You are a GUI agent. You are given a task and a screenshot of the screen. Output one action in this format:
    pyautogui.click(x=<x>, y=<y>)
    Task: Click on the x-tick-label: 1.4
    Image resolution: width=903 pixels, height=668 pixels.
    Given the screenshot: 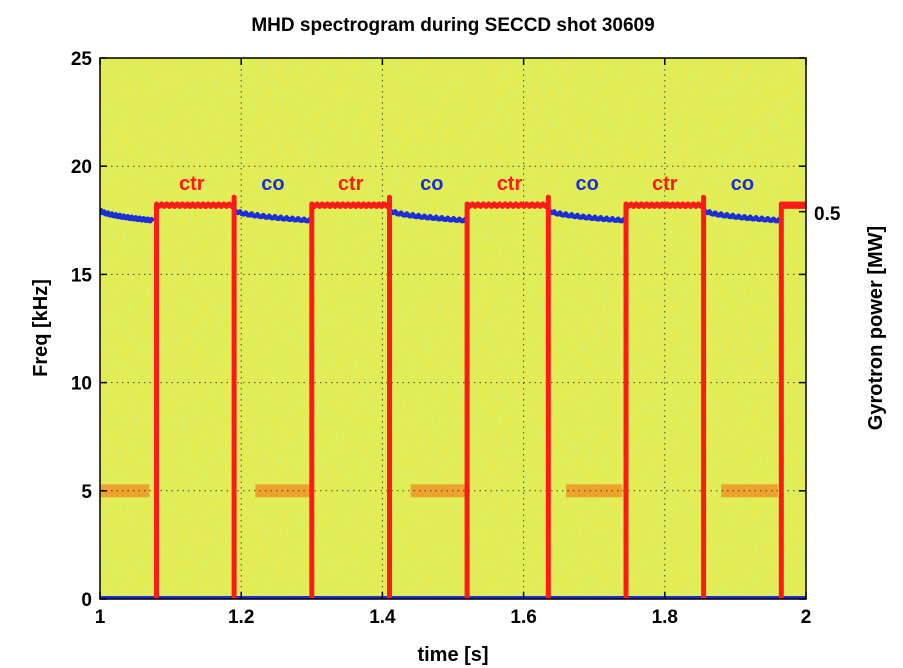 What is the action you would take?
    pyautogui.click(x=382, y=617)
    